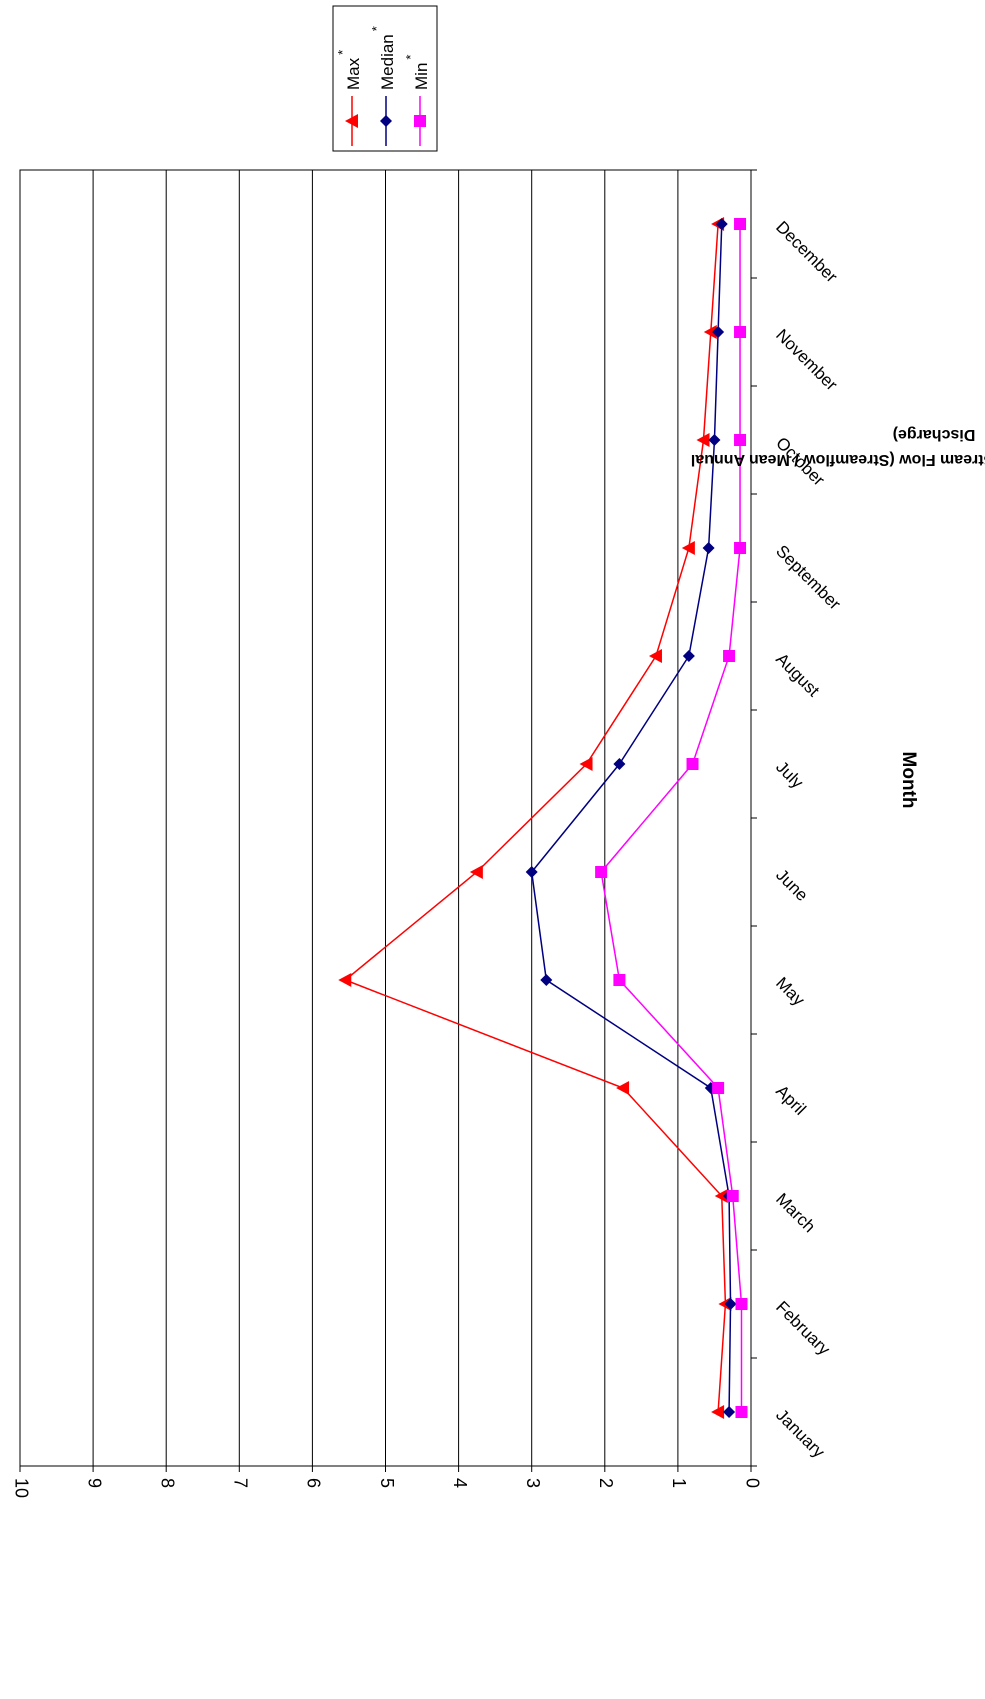 This screenshot has width=985, height=1699. Describe the element at coordinates (803, 1328) in the screenshot. I see `category-label: February` at that location.